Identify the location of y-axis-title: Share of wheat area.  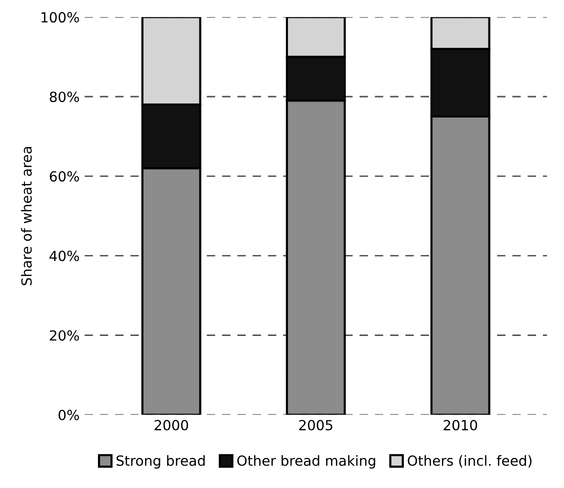
(26, 216).